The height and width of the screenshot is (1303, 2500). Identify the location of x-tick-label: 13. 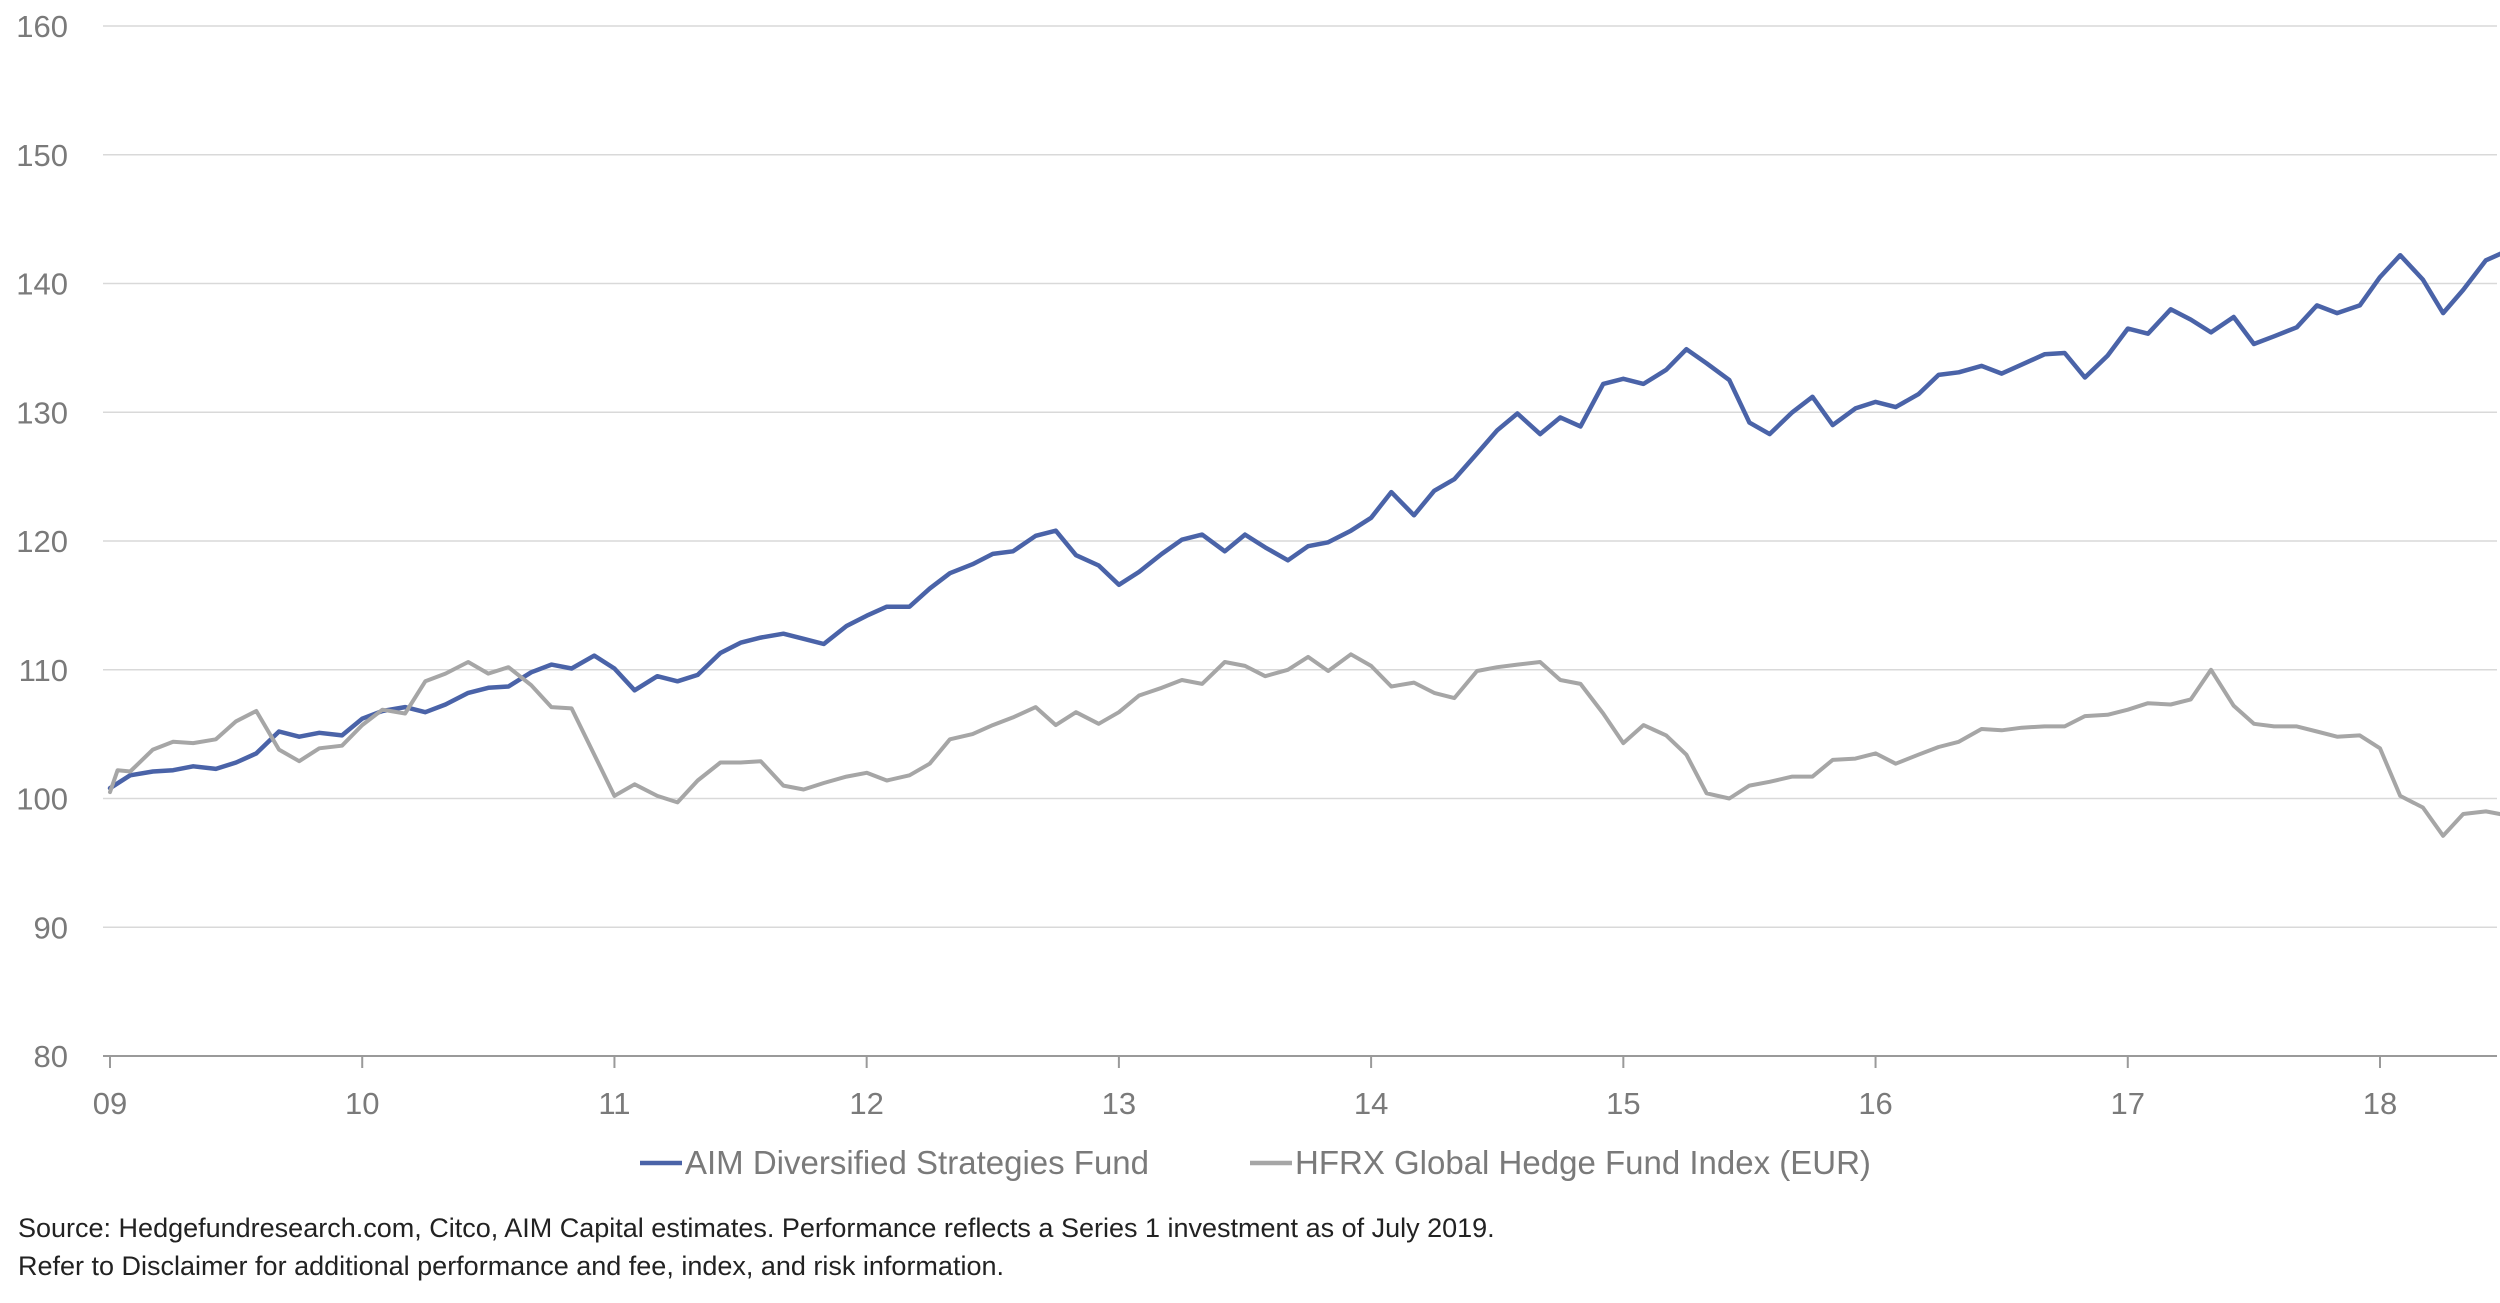
(1119, 1103).